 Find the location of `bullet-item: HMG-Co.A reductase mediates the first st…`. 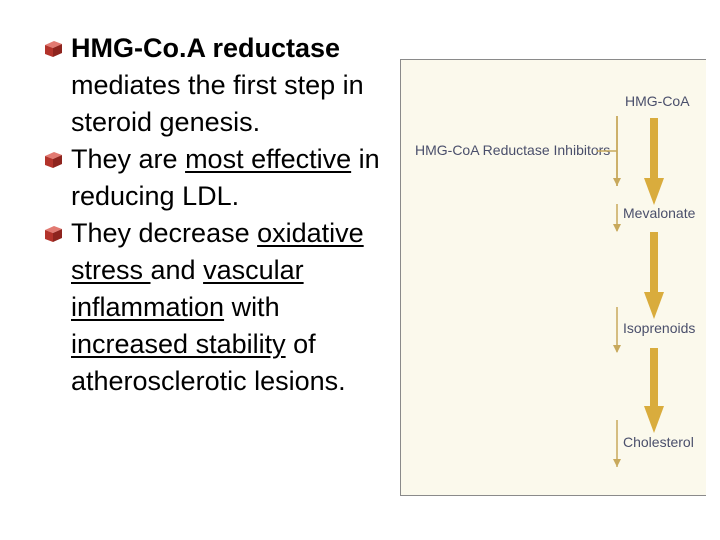

bullet-item: HMG-Co.A reductase mediates the first st… is located at coordinates (217, 85).